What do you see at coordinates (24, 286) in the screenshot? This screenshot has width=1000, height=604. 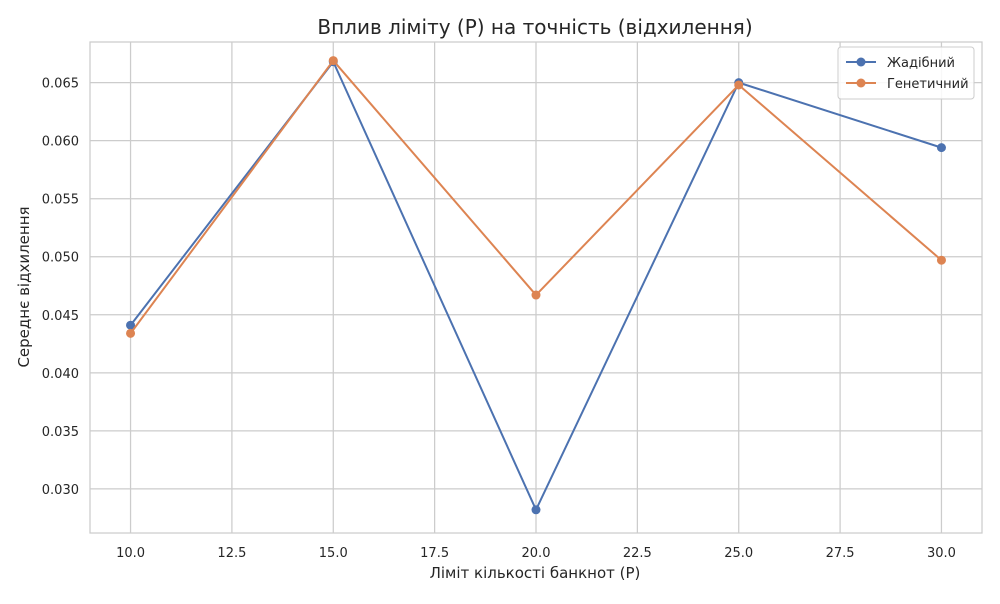 I see `y-axis-title: Середнє відхилення` at bounding box center [24, 286].